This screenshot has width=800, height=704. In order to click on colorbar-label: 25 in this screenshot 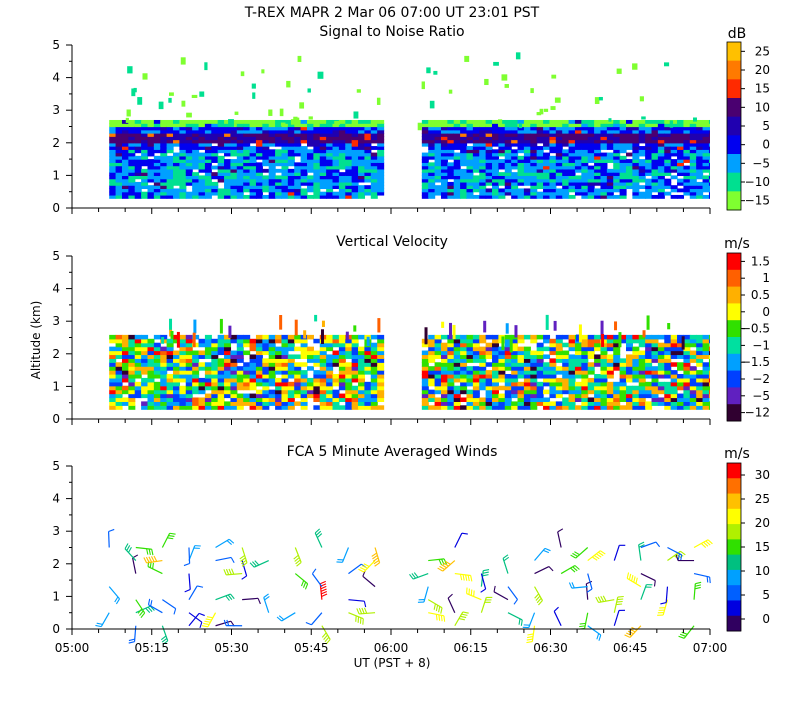, I will do `click(762, 51)`.